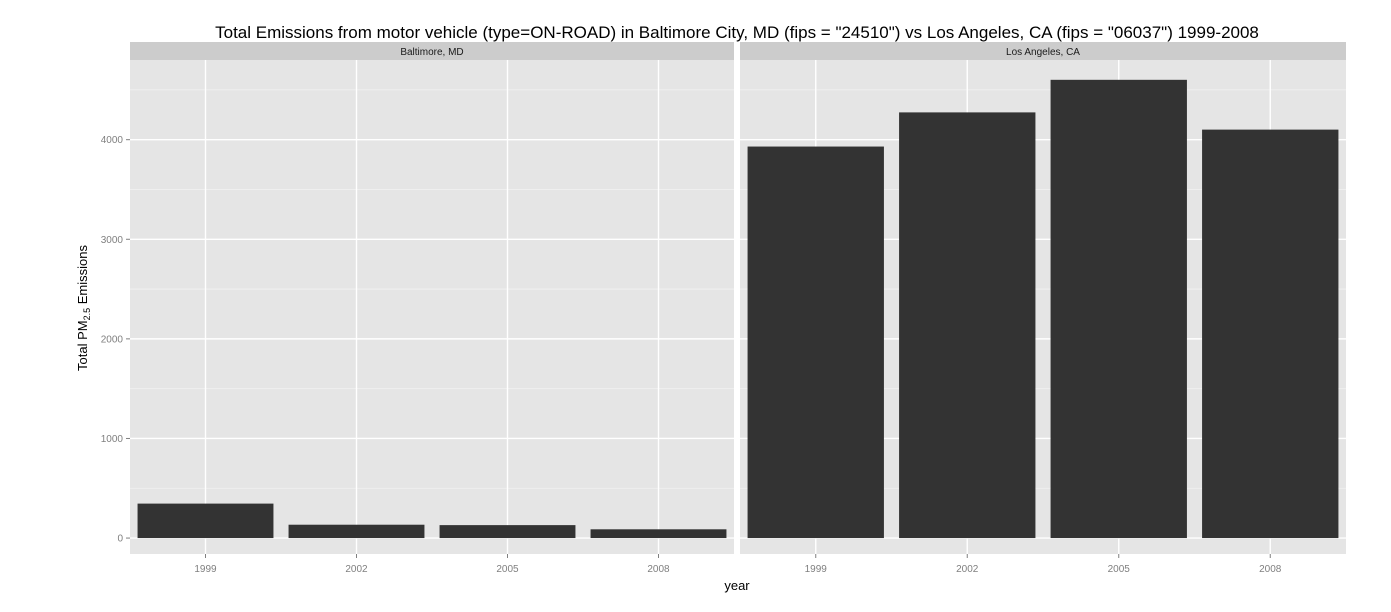 The height and width of the screenshot is (612, 1391). What do you see at coordinates (1118, 309) in the screenshot?
I see `bar-los-angeles-ca-2005` at bounding box center [1118, 309].